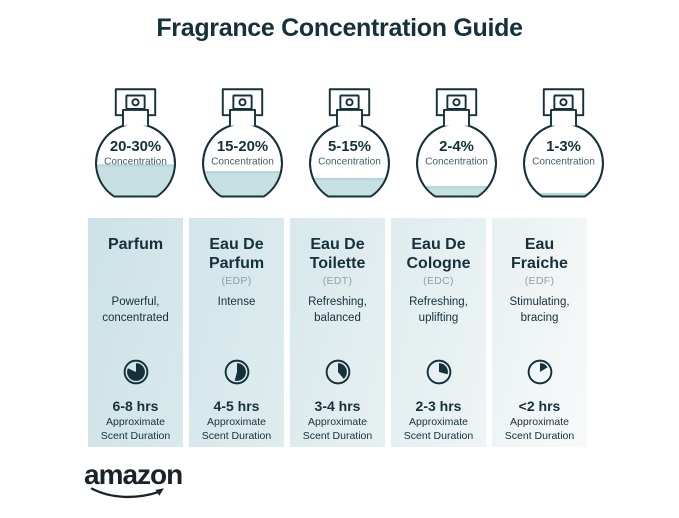 This screenshot has width=679, height=518. I want to click on perfume-bottle-icon: 20-30% Concentration, so click(135, 143).